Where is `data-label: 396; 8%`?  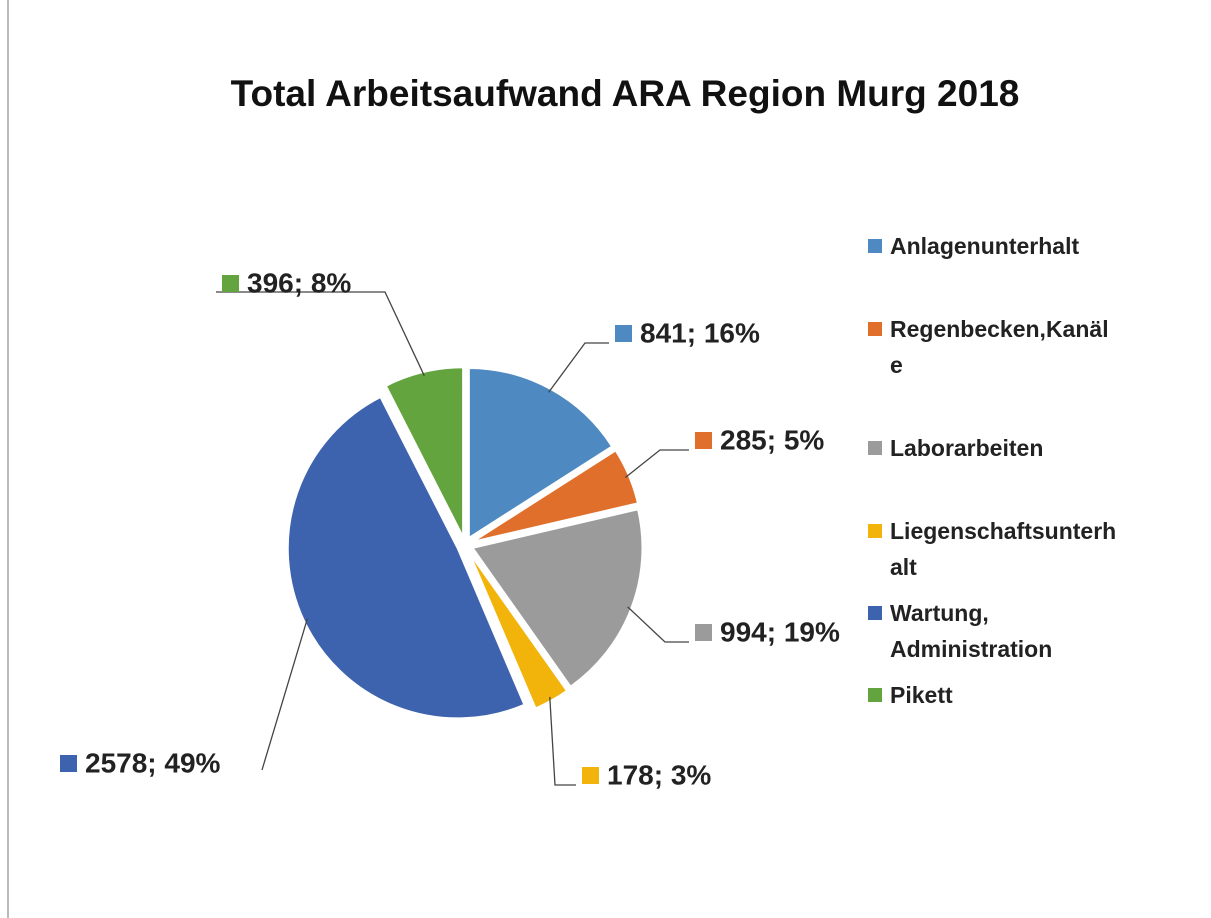 data-label: 396; 8% is located at coordinates (299, 282).